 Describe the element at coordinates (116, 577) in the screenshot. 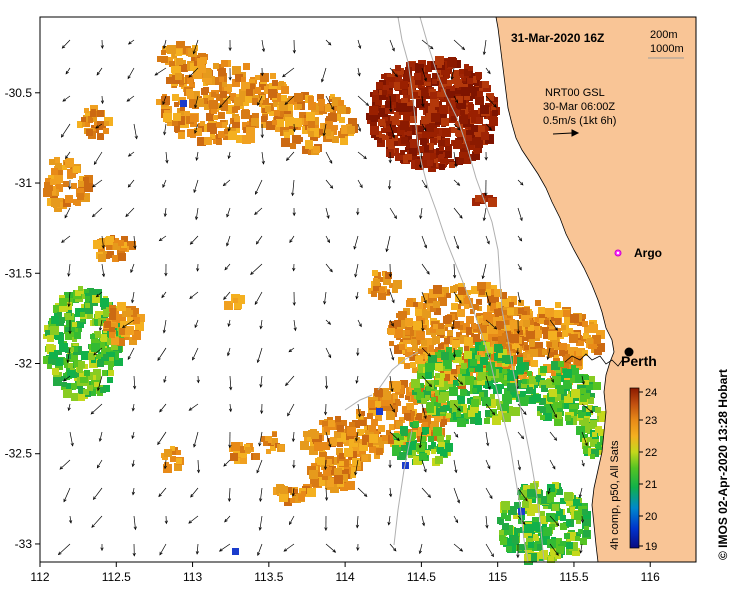

I see `x-tick-label: 112.5` at that location.